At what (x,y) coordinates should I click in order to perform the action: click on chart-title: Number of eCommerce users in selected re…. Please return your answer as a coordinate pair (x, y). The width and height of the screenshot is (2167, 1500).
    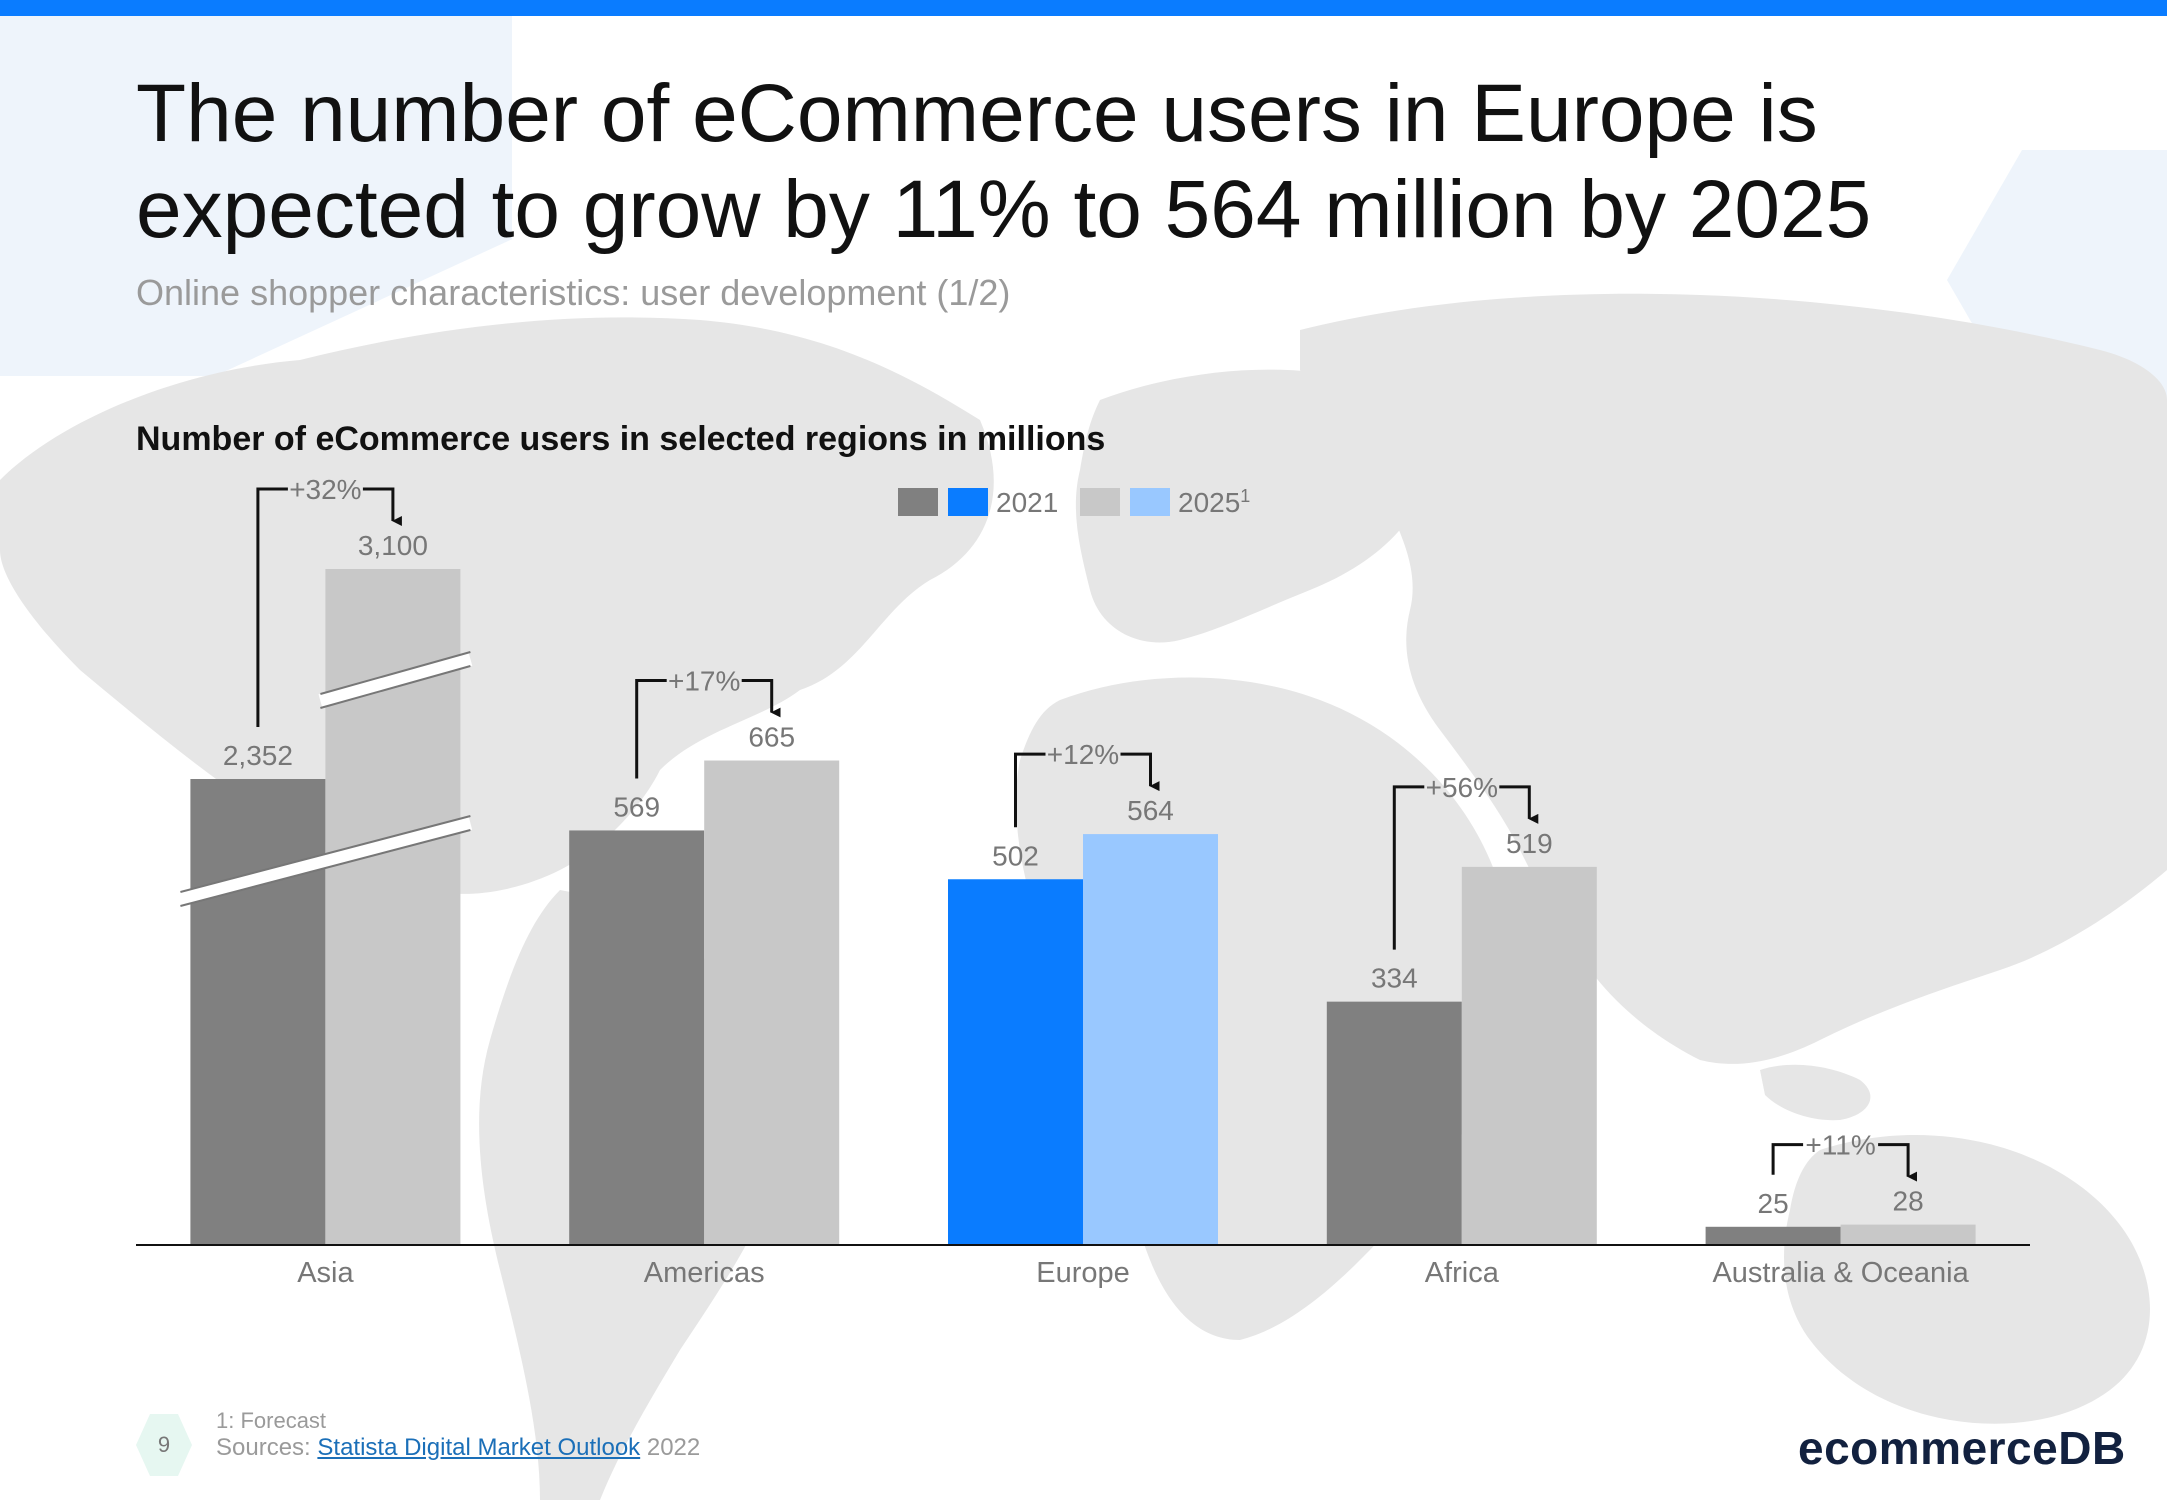
    Looking at the image, I should click on (621, 439).